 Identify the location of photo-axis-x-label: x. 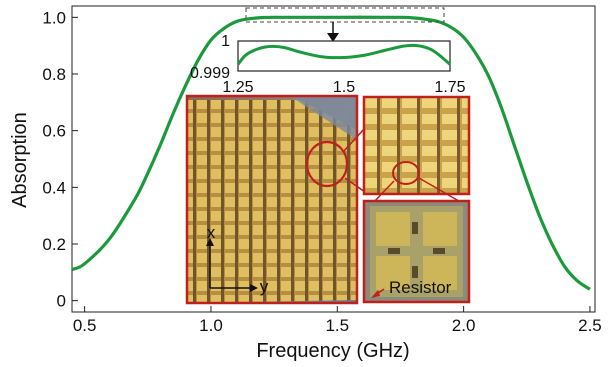
(211, 232).